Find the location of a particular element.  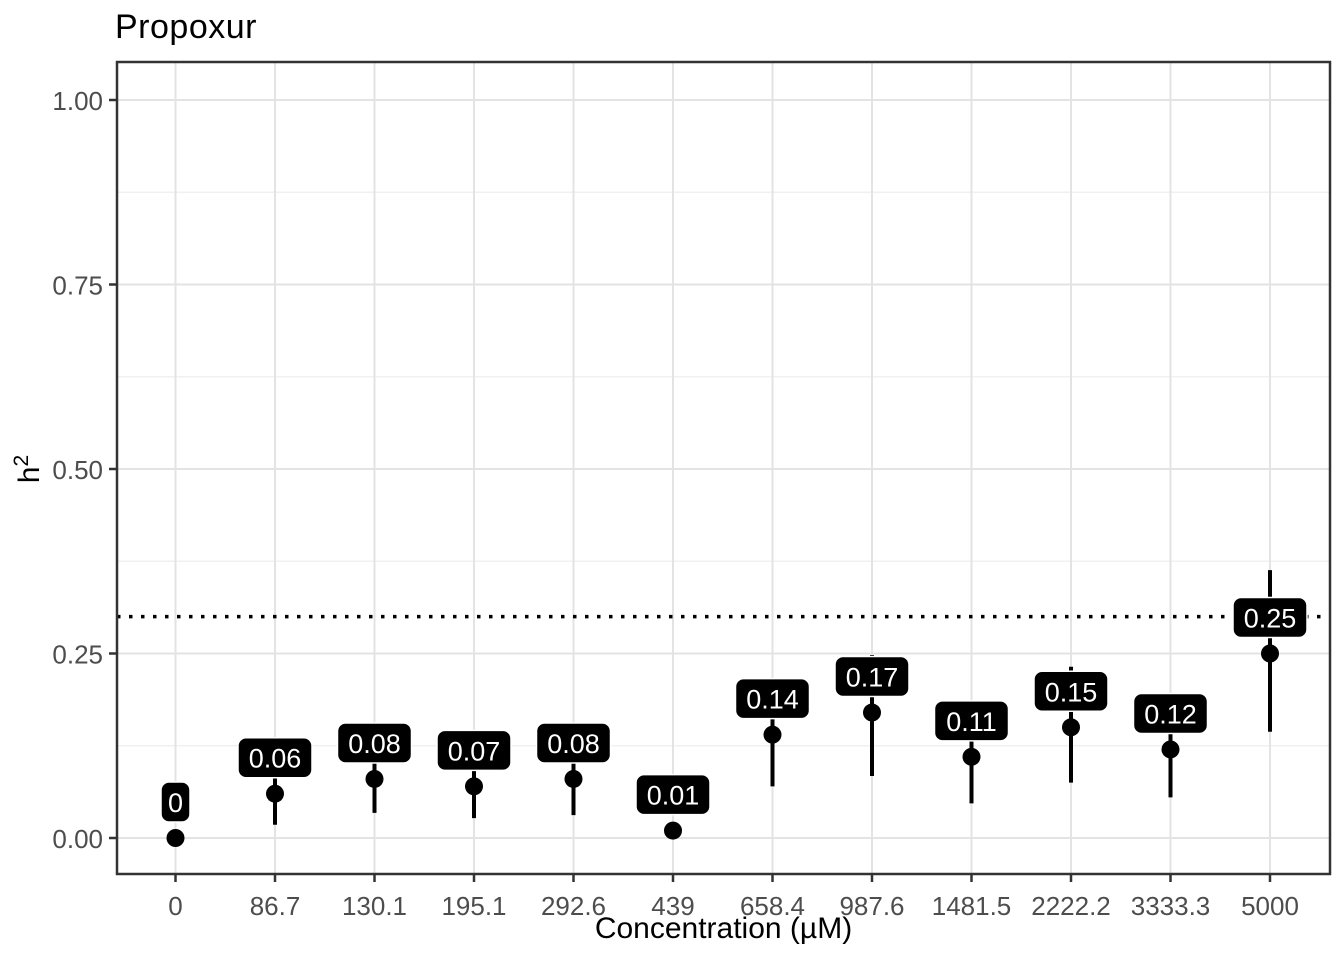

x-axis-tick-label: 292.6 is located at coordinates (573, 906).